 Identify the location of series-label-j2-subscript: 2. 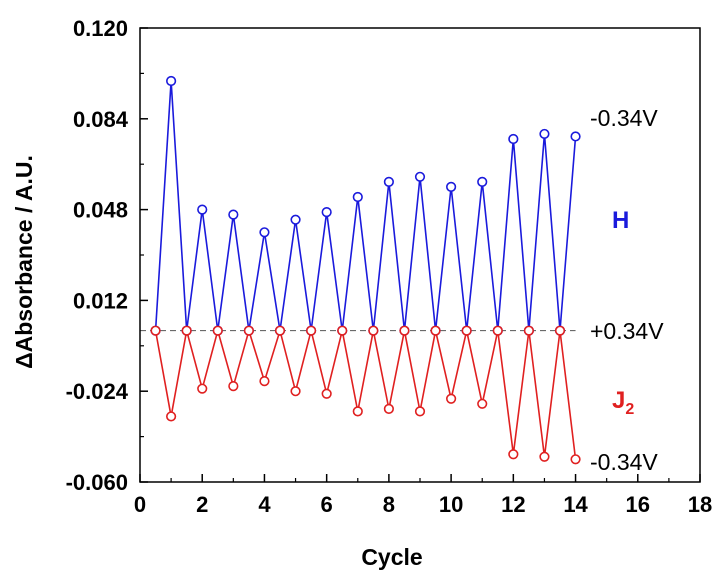
(629, 409).